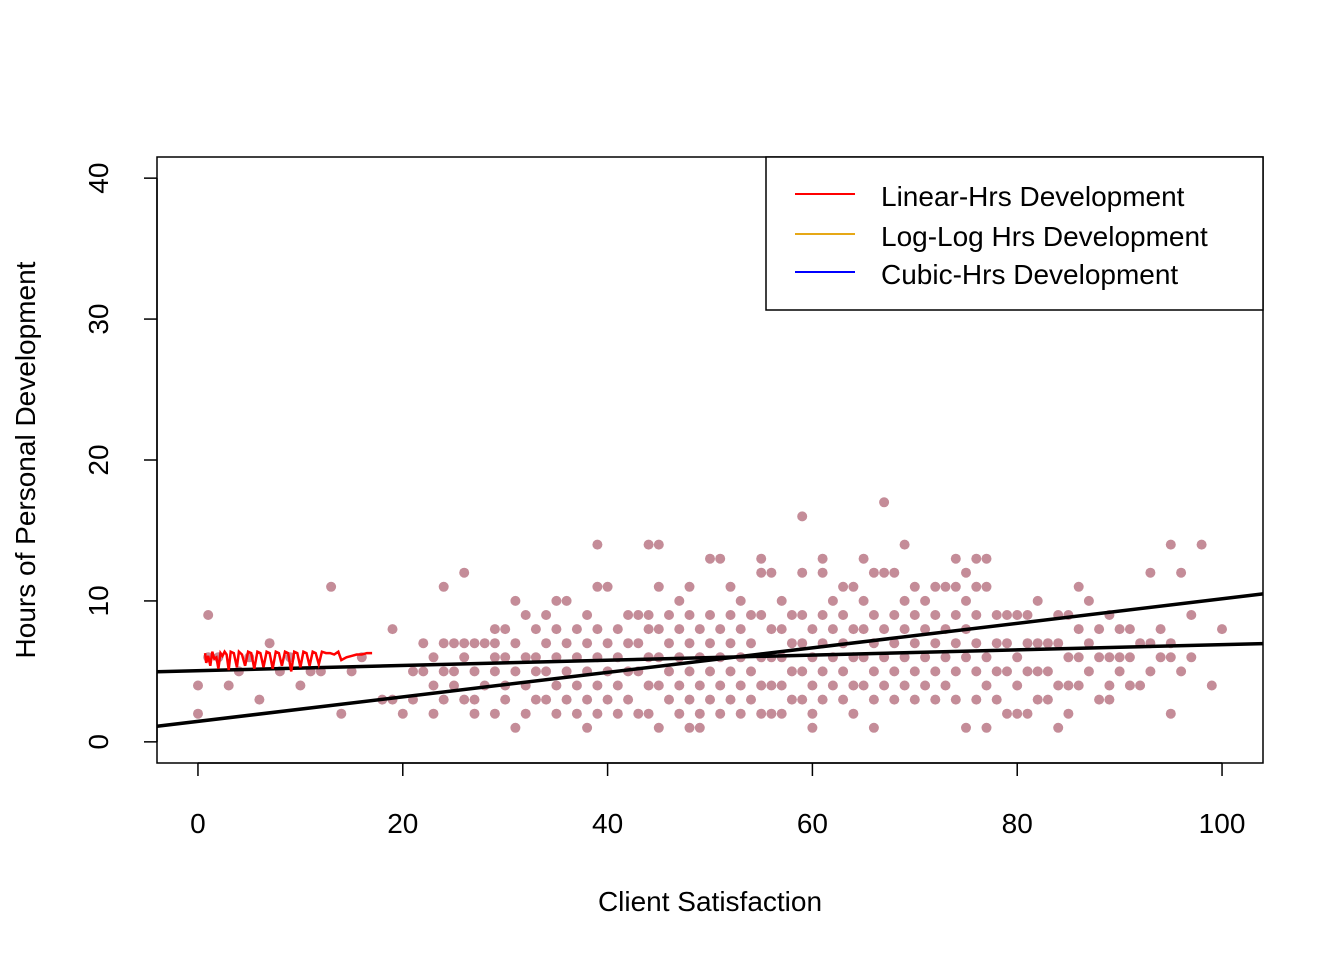 This screenshot has height=960, width=1344. Describe the element at coordinates (25, 459) in the screenshot. I see `y-axis-label: Hours of Personal Development` at that location.